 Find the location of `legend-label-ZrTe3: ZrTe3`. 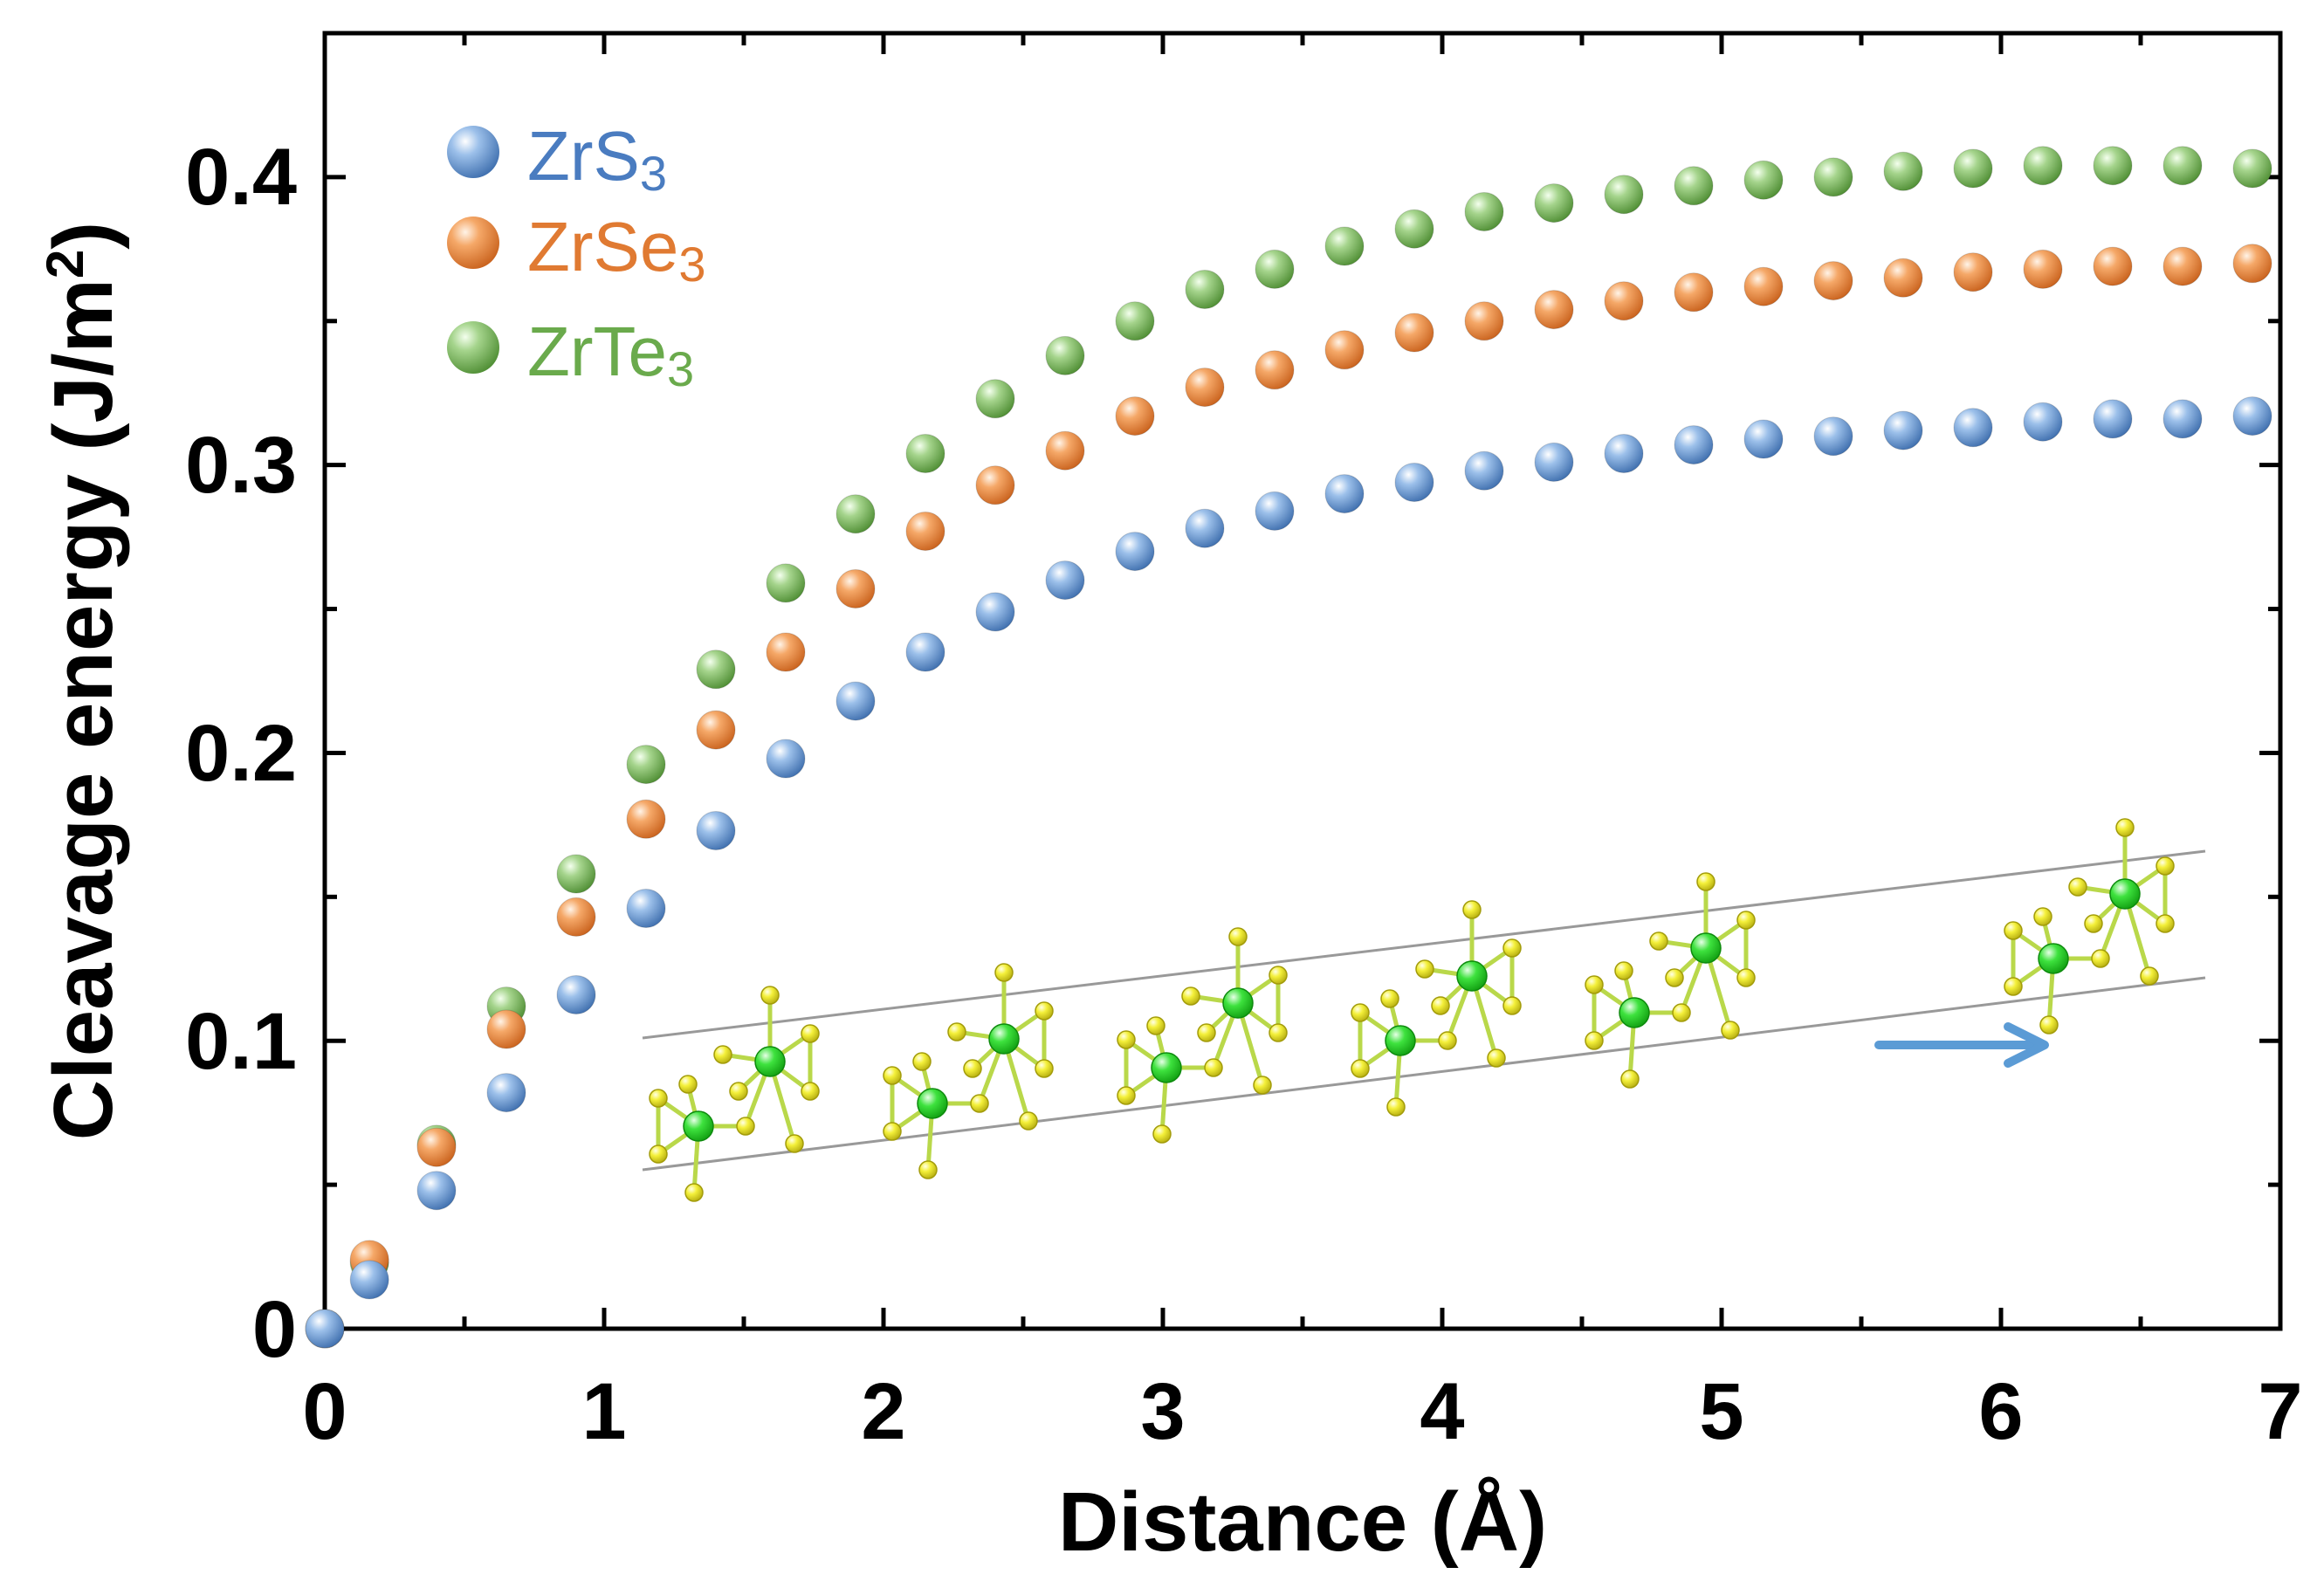

legend-label-ZrTe3: ZrTe3 is located at coordinates (610, 354).